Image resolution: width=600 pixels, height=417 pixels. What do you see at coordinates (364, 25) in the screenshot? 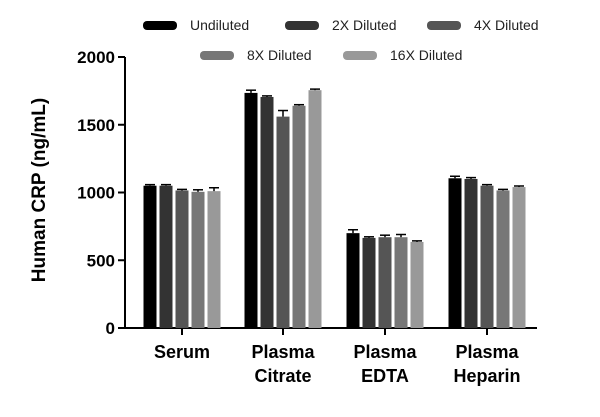
I see `legend-label: 2X Diluted` at bounding box center [364, 25].